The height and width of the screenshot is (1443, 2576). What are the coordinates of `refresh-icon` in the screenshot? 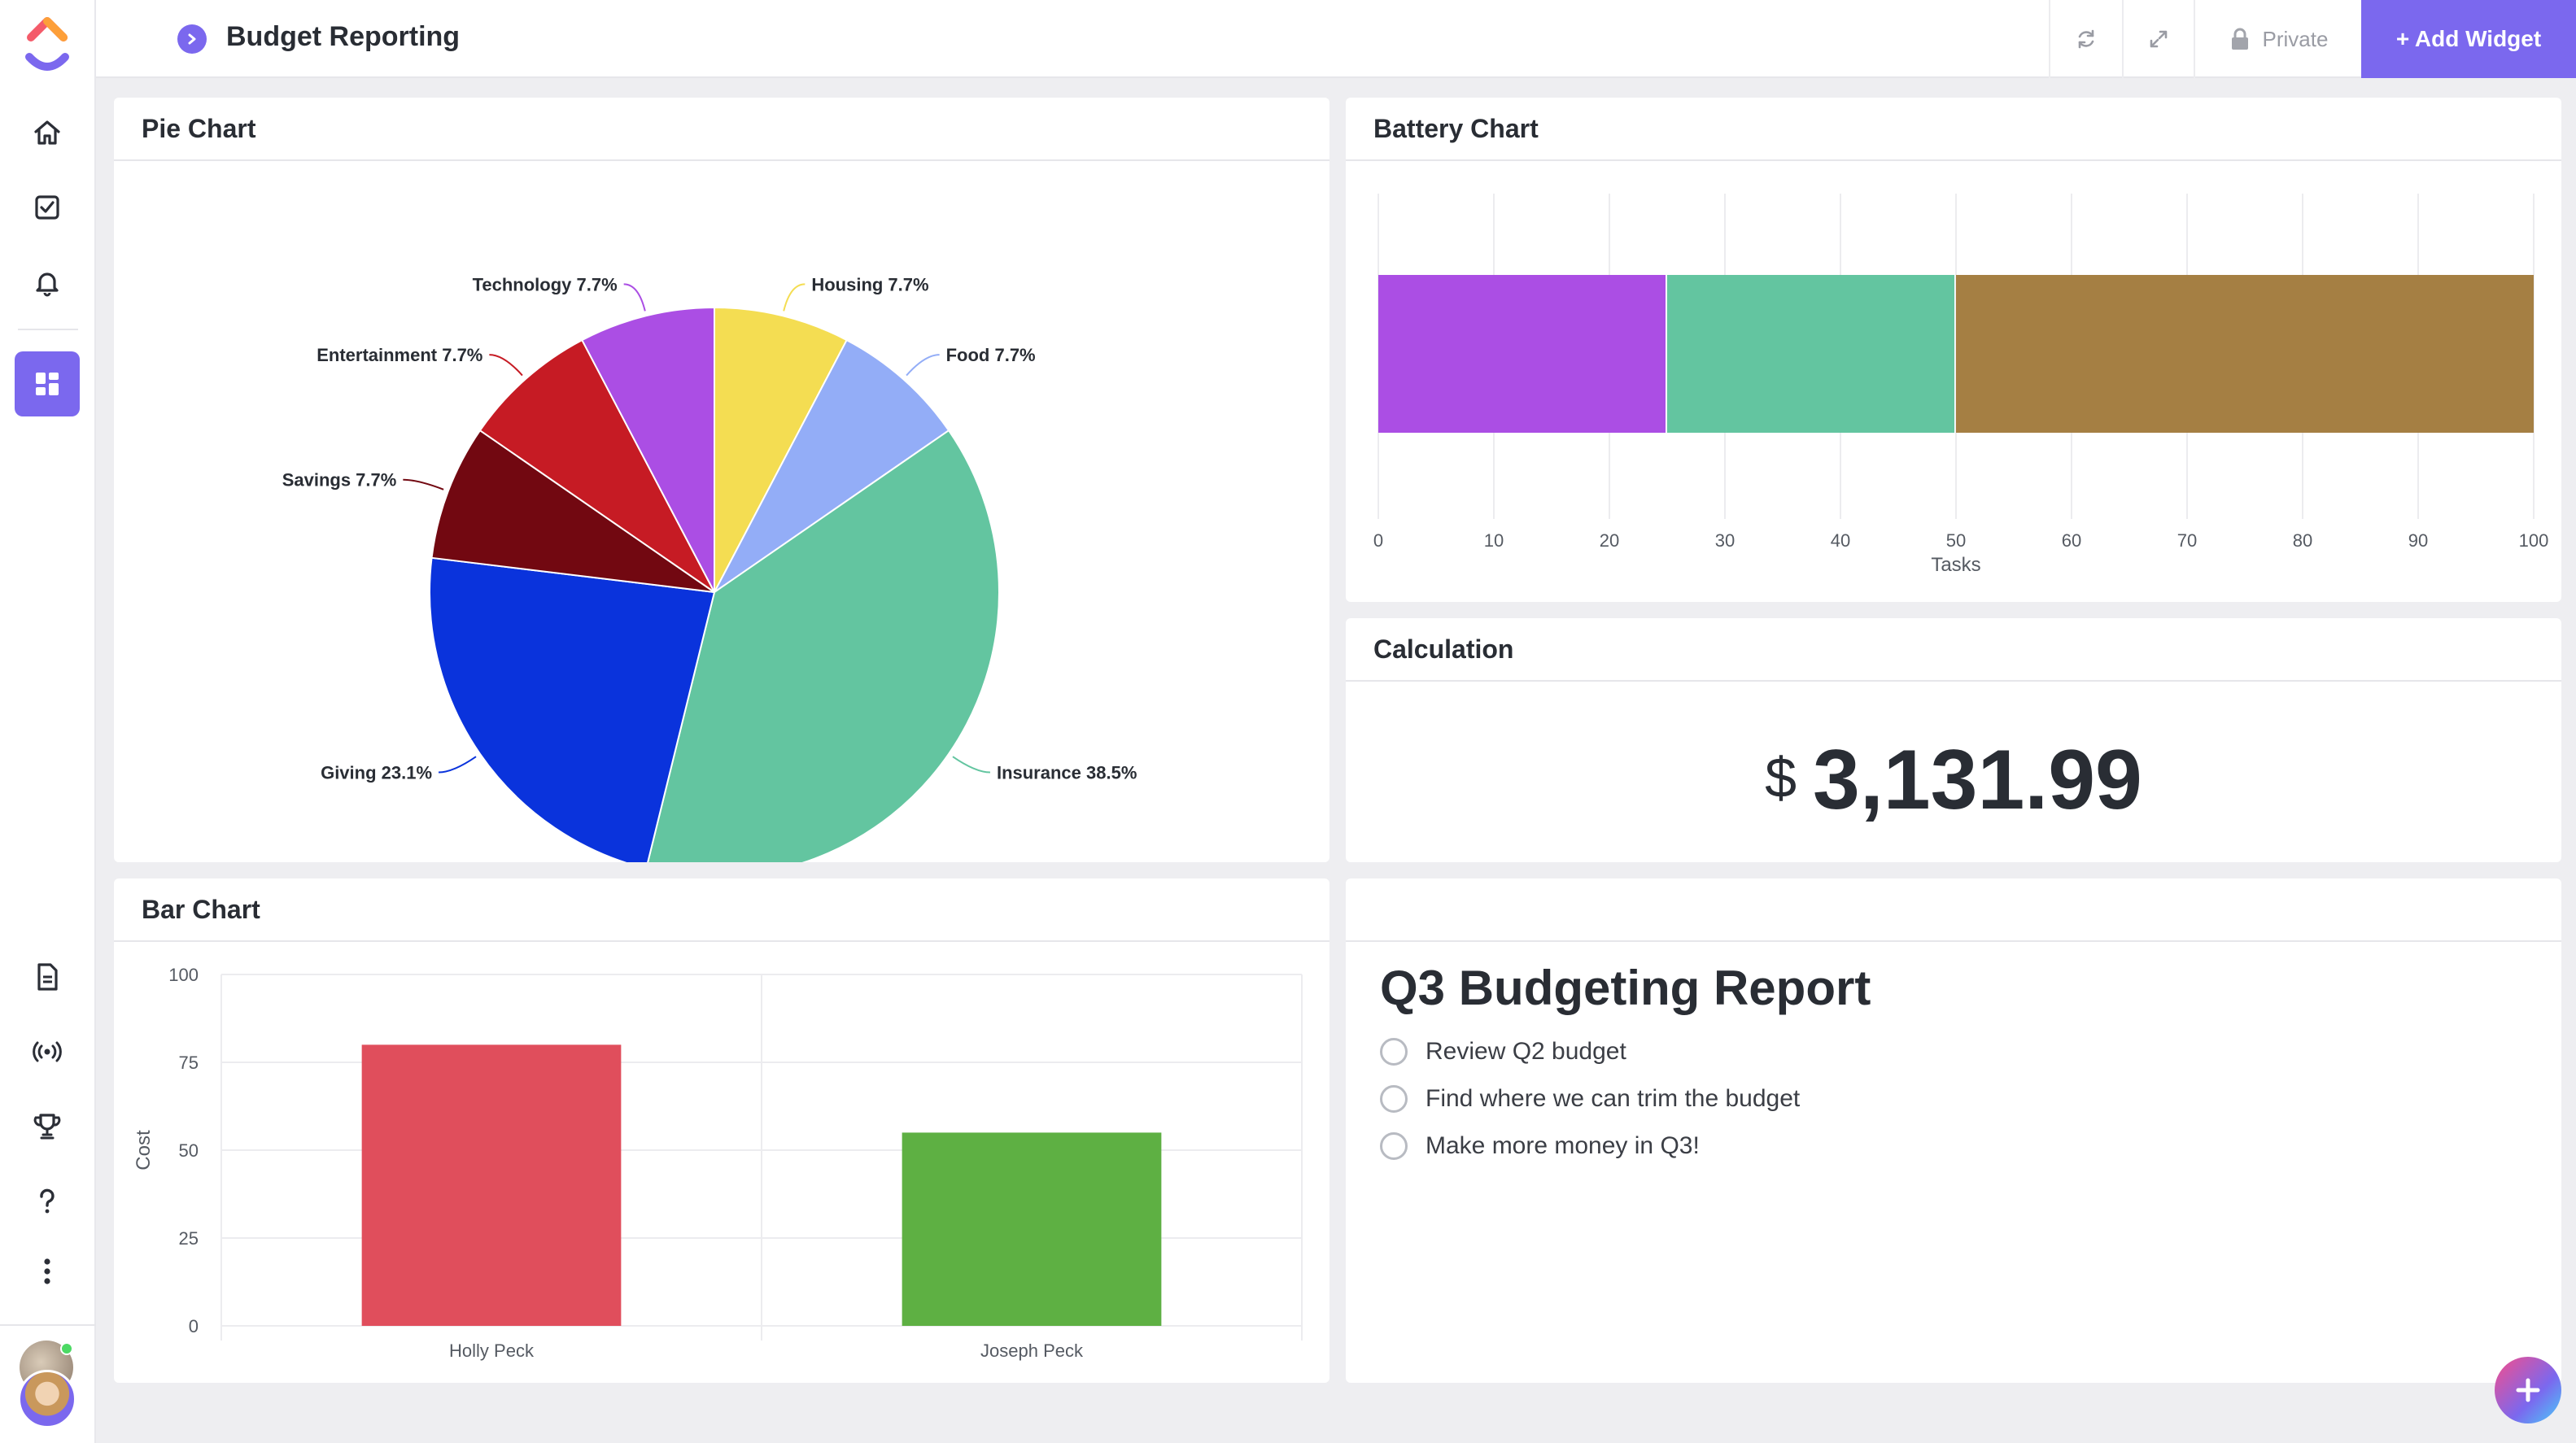 It's located at (2086, 39).